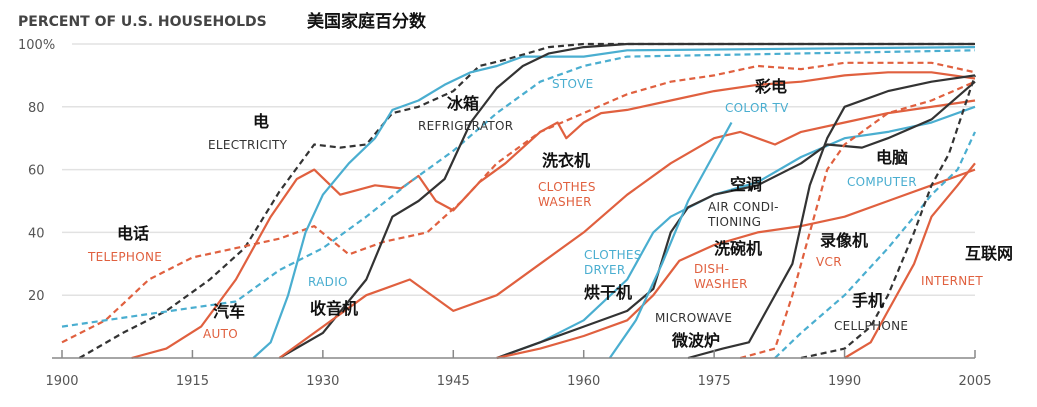 The height and width of the screenshot is (407, 1037). Describe the element at coordinates (229, 311) in the screenshot. I see `series-label-zh-auto: 汽车` at that location.